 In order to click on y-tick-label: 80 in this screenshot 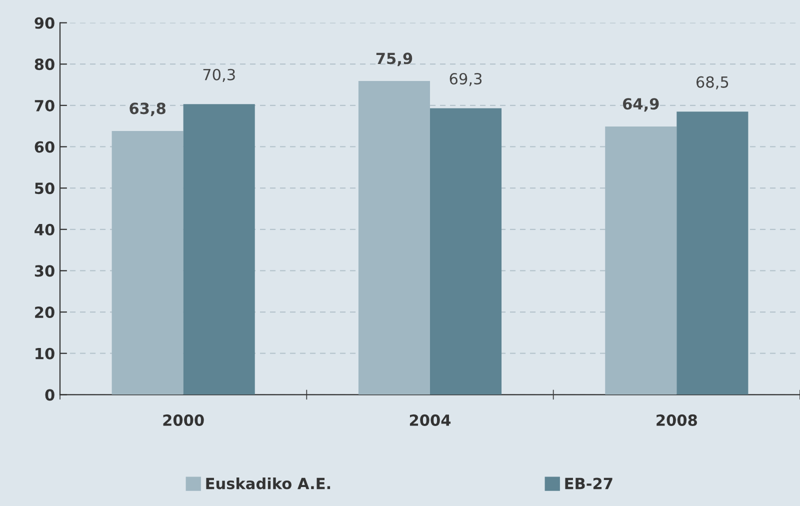, I will do `click(44, 64)`.